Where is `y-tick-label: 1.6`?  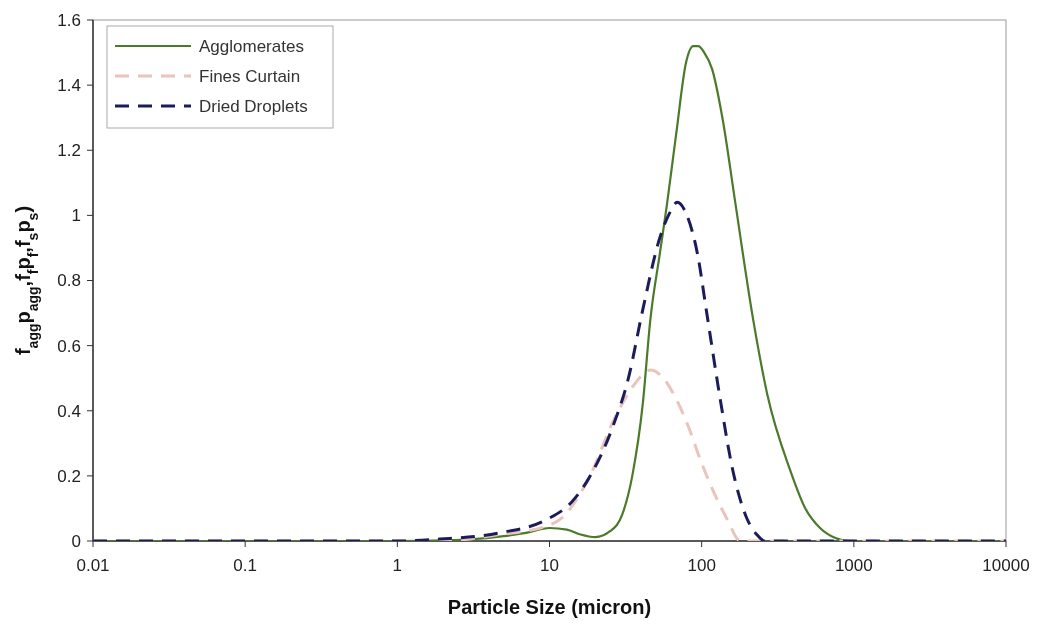 y-tick-label: 1.6 is located at coordinates (69, 20).